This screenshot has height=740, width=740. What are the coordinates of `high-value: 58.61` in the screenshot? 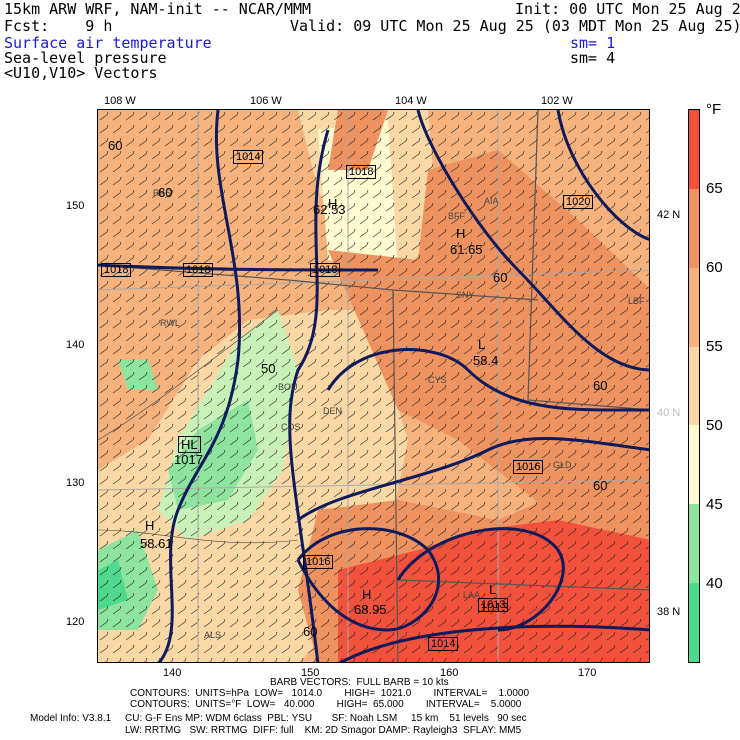 It's located at (156, 543).